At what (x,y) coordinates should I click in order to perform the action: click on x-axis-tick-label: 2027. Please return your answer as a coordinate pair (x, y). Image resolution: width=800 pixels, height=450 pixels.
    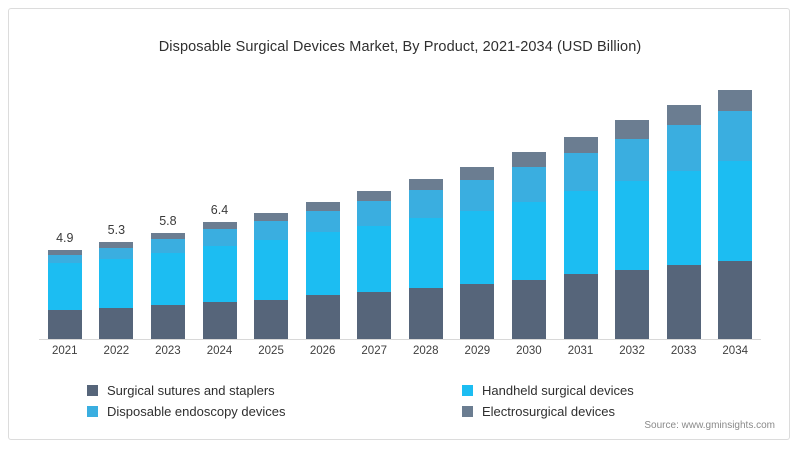
    Looking at the image, I should click on (374, 351).